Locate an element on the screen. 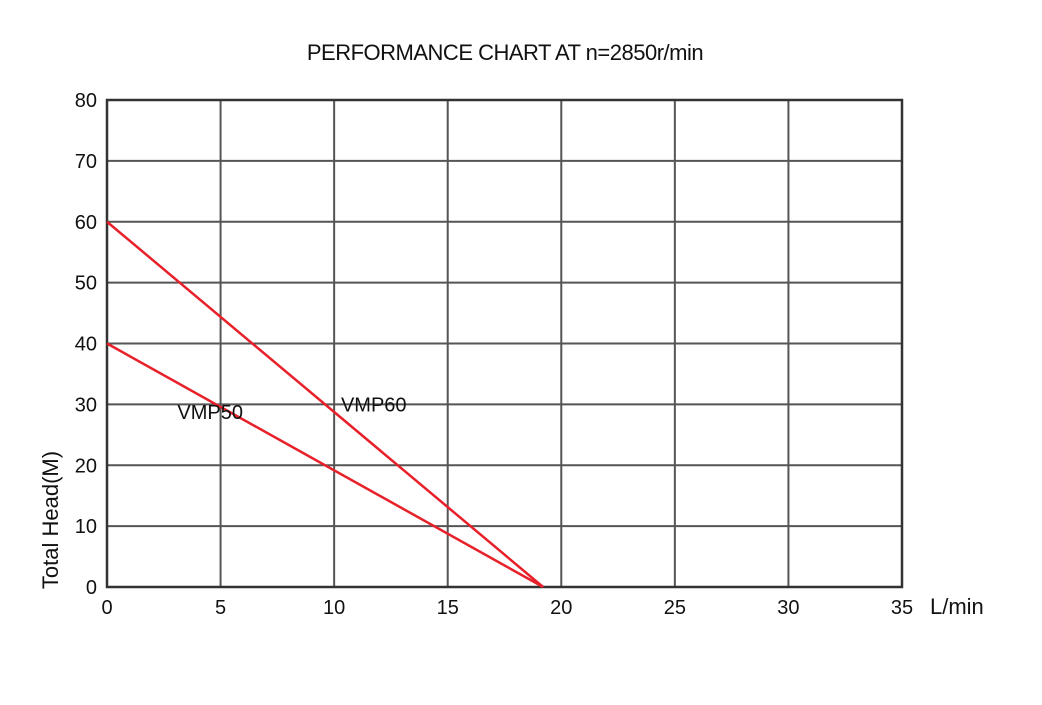  y-tick-label: 0 is located at coordinates (91, 588).